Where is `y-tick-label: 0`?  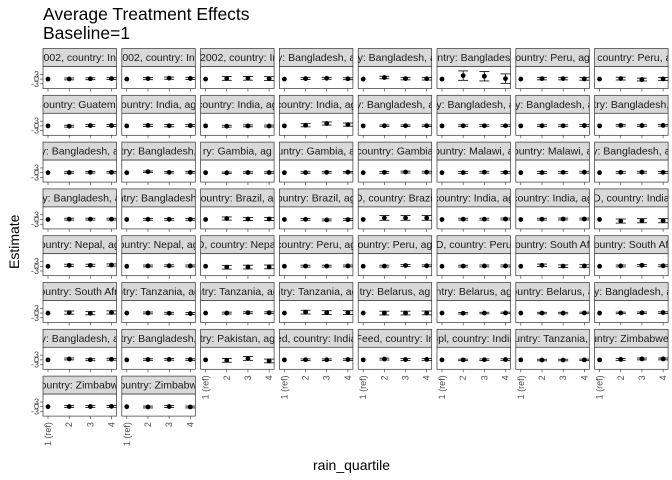 y-tick-label: 0 is located at coordinates (36, 266).